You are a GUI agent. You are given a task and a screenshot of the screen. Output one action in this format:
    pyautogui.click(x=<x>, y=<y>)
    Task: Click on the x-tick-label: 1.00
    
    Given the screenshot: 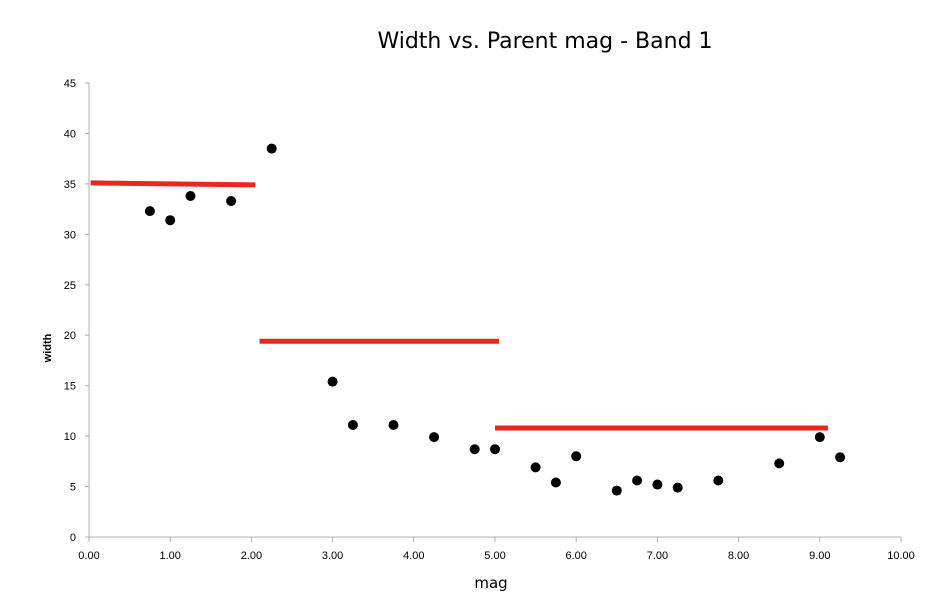 What is the action you would take?
    pyautogui.click(x=169, y=556)
    